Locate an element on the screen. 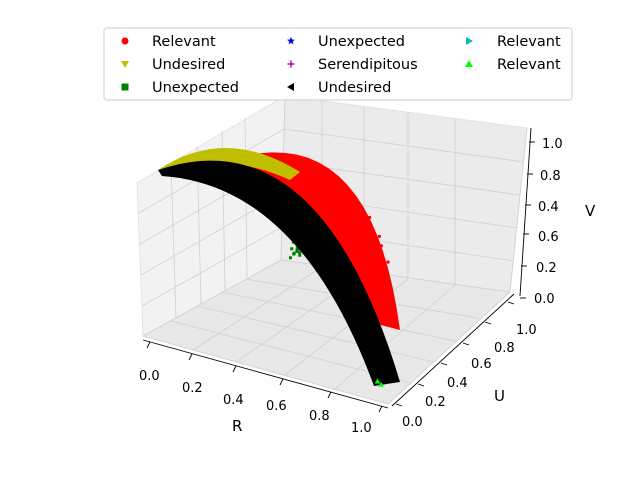 This screenshot has height=480, width=640. v-tick-label: 0.6 is located at coordinates (548, 237).